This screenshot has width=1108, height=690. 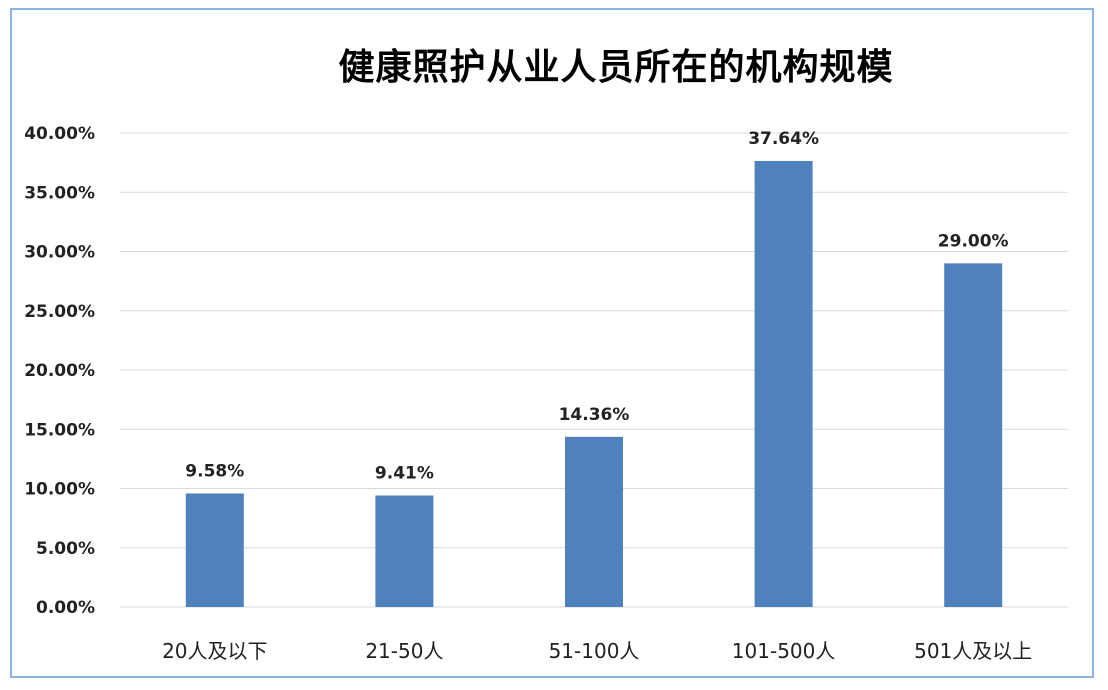 What do you see at coordinates (59, 134) in the screenshot?
I see `y-tick-label: 40.00%` at bounding box center [59, 134].